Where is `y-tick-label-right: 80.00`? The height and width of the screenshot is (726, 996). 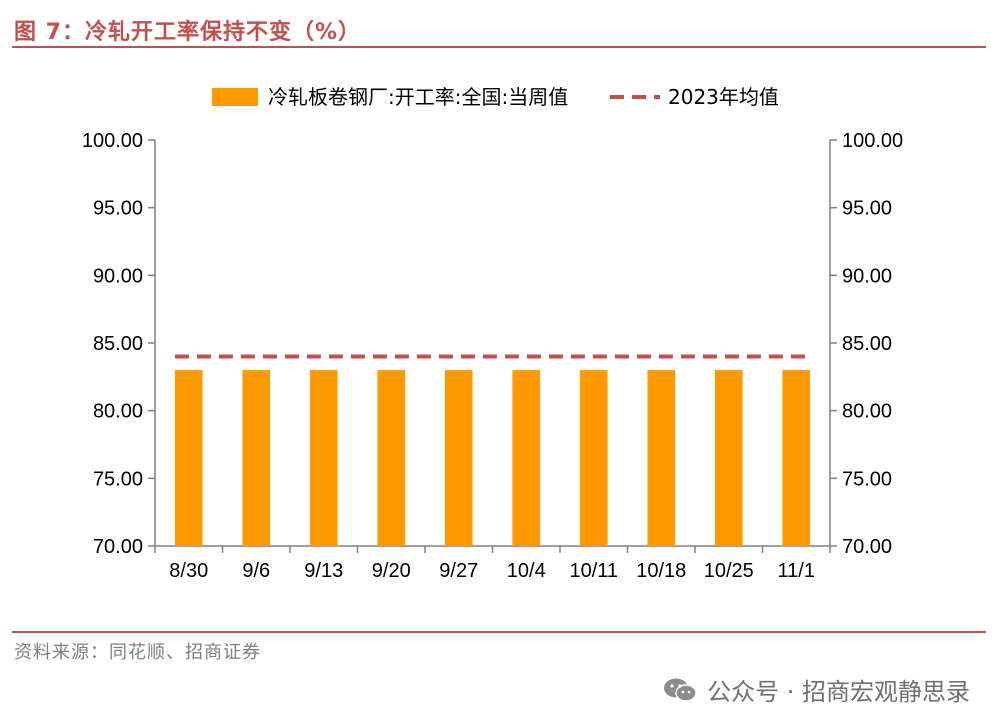 y-tick-label-right: 80.00 is located at coordinates (867, 412).